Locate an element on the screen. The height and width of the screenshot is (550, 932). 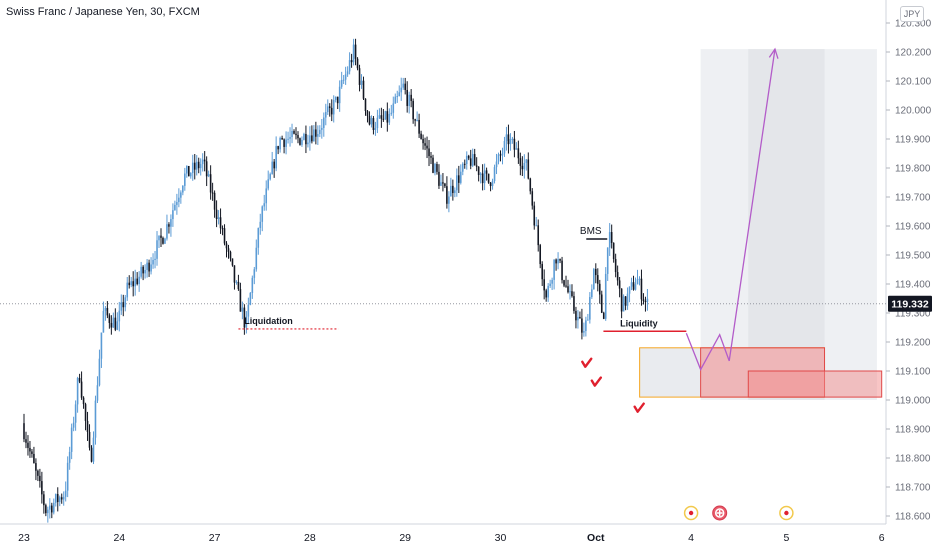
time-tick-label: Oct is located at coordinates (596, 538).